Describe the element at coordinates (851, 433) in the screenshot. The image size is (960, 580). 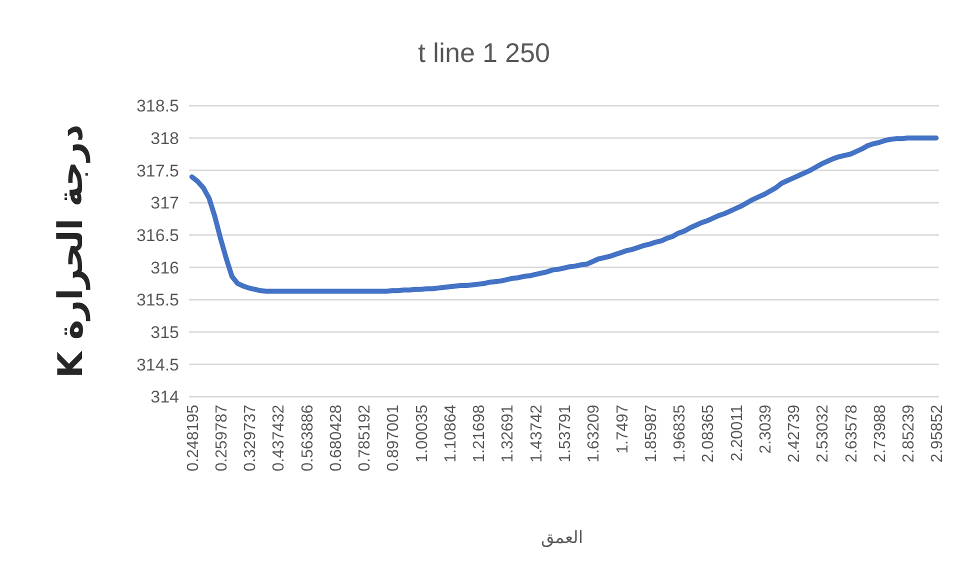
I see `x-tick-label: 2.63578` at that location.